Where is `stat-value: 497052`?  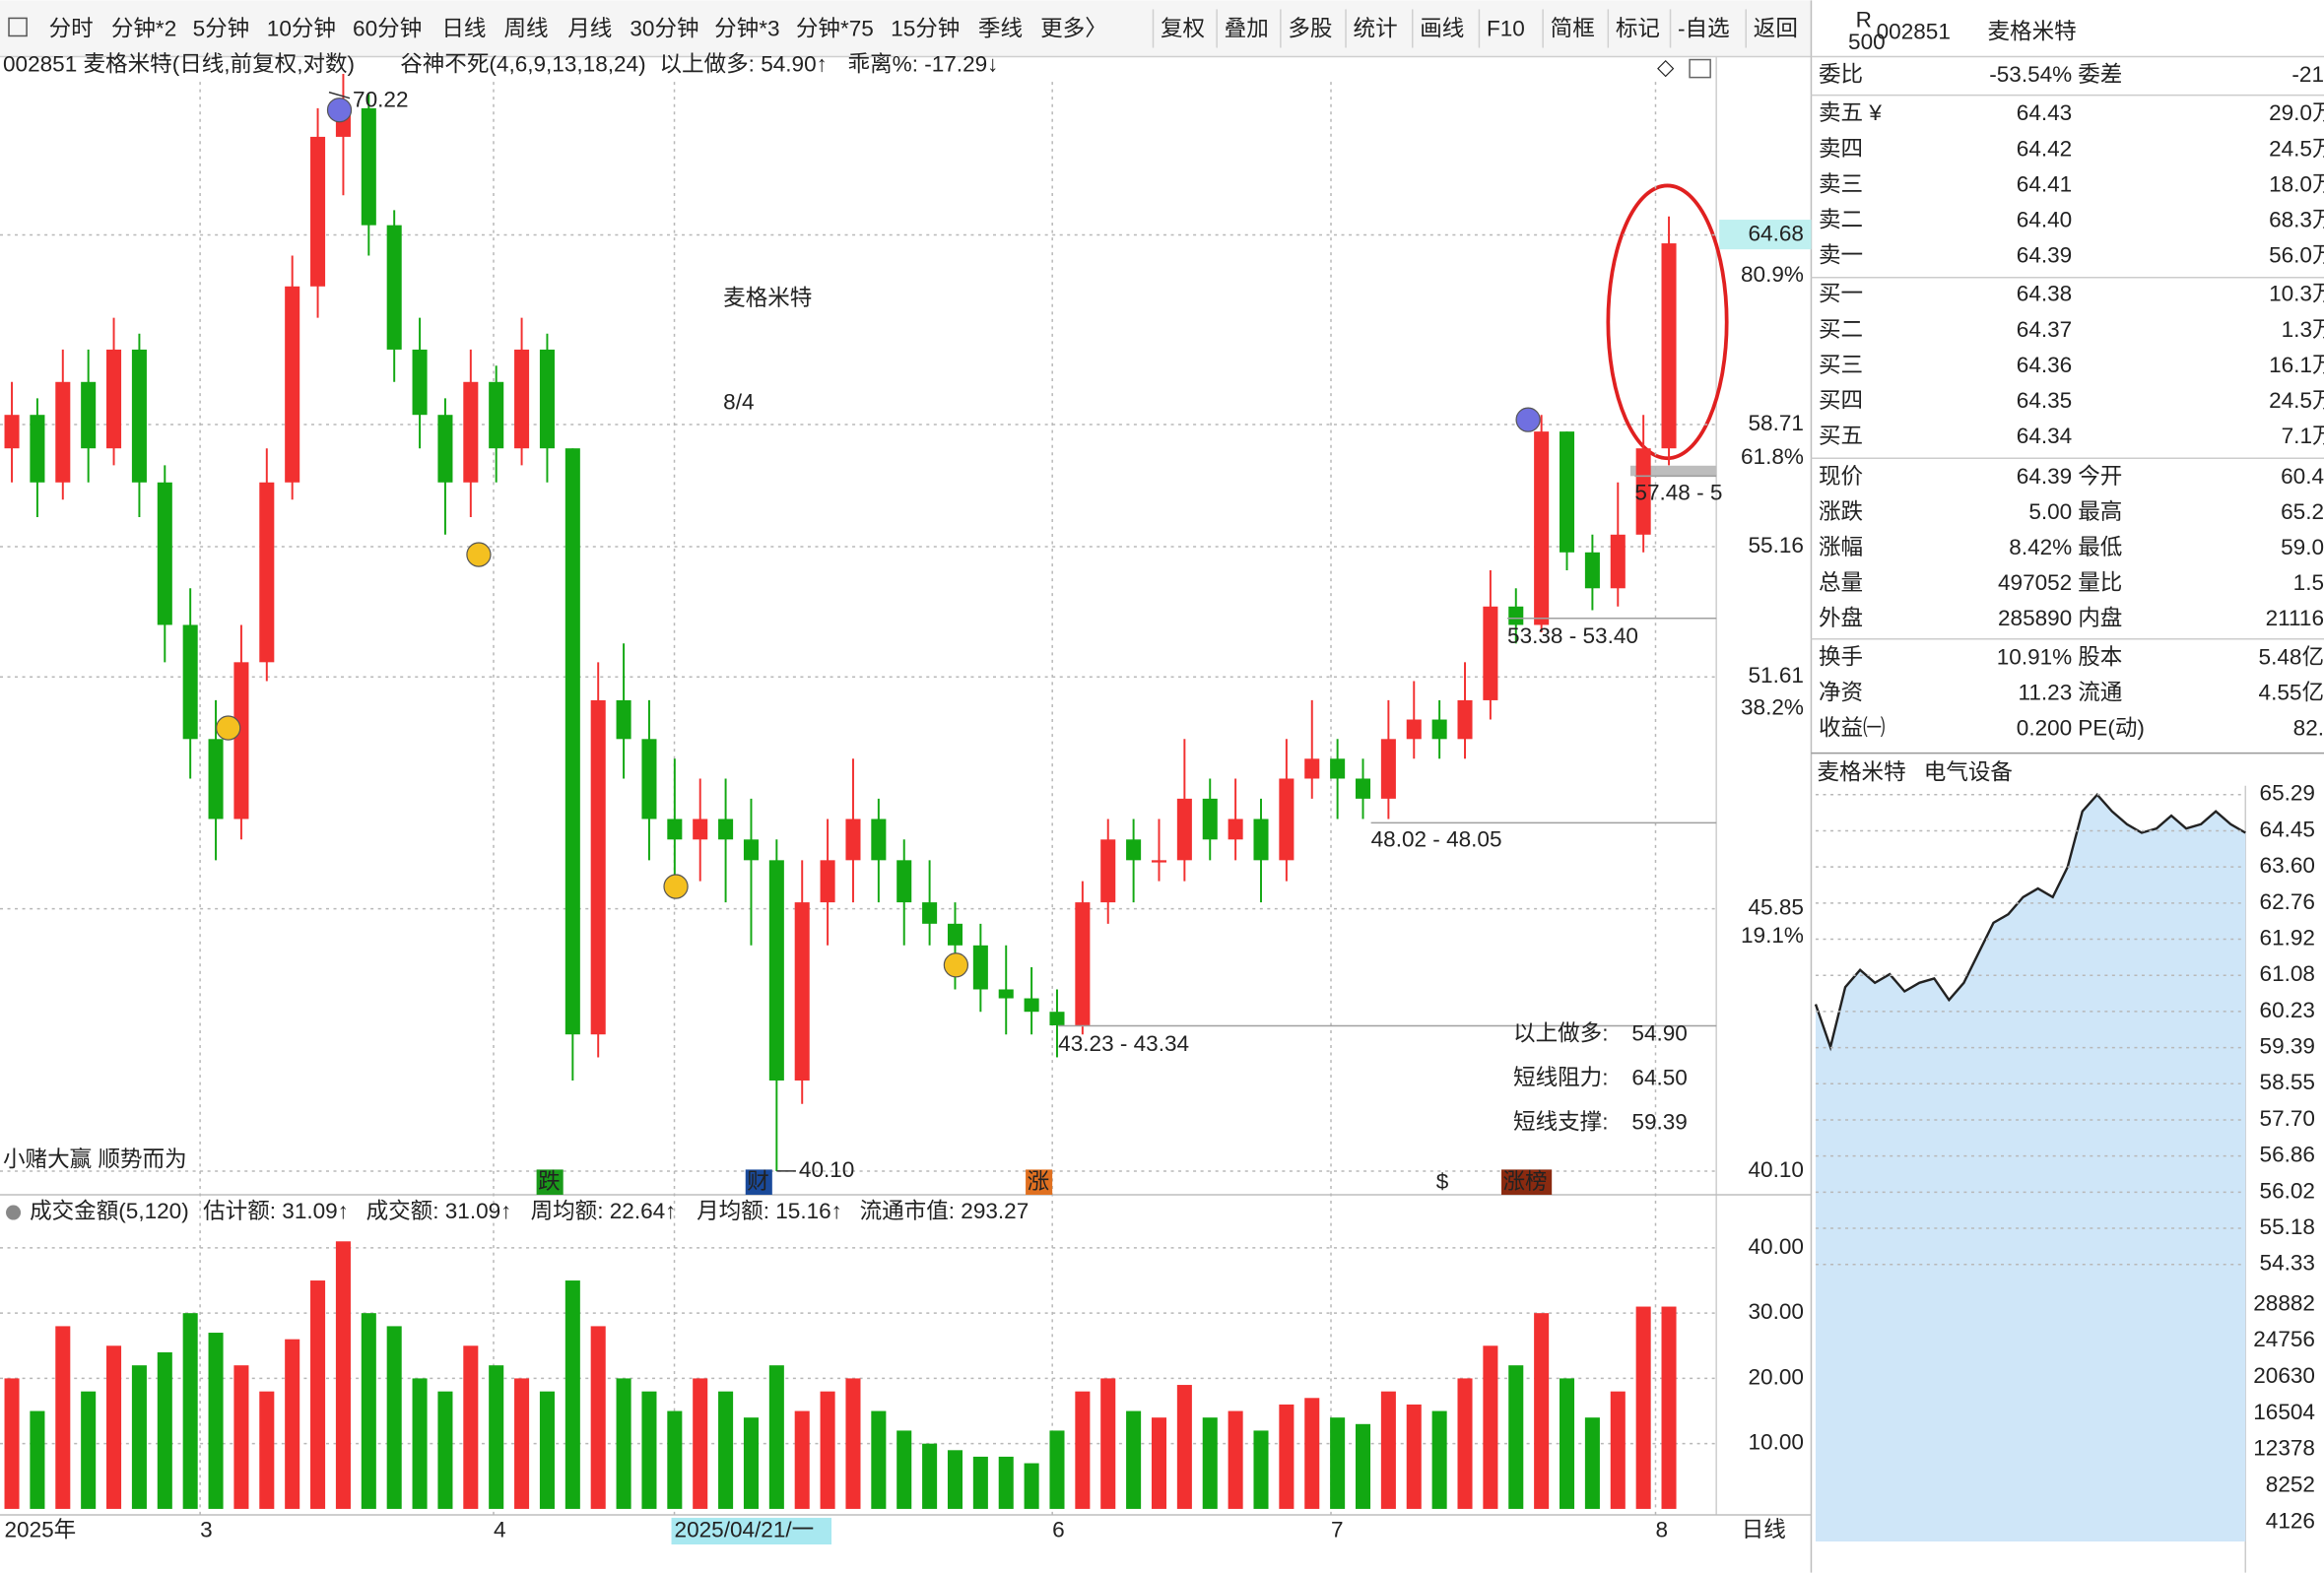 stat-value: 497052 is located at coordinates (2035, 583).